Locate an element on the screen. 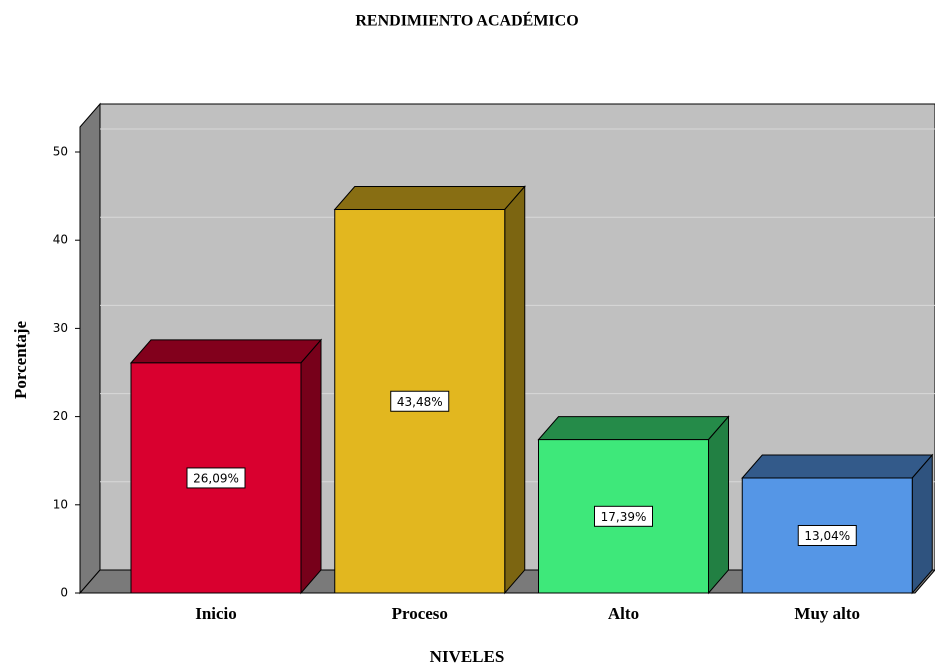 This screenshot has height=671, width=935. chart-title: RENDIMIENTO ACADÉMICO is located at coordinates (466, 20).